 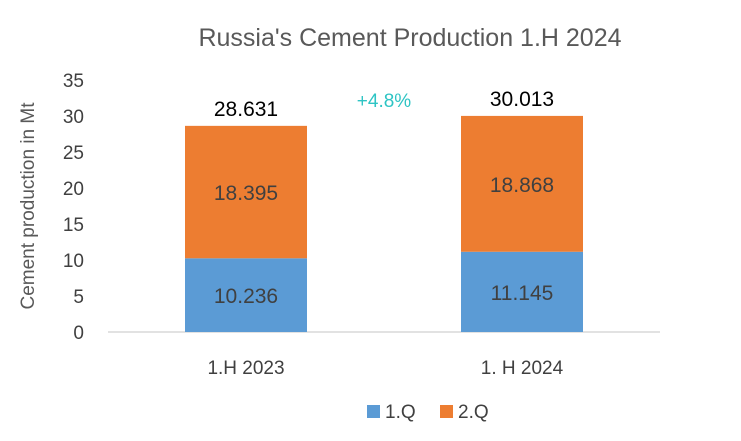 I want to click on x-tick-label: 1. H 2024, so click(x=522, y=368).